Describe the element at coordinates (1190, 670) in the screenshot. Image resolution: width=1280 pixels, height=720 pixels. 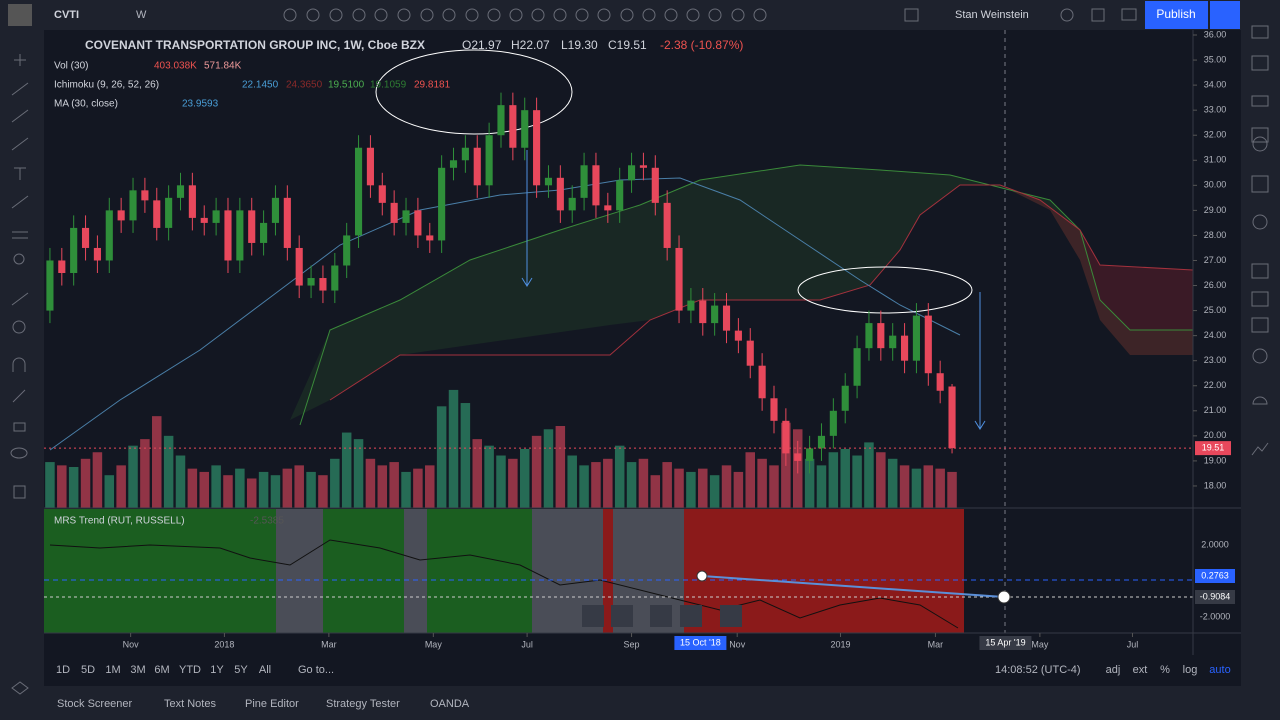
I see `scale-option: log` at that location.